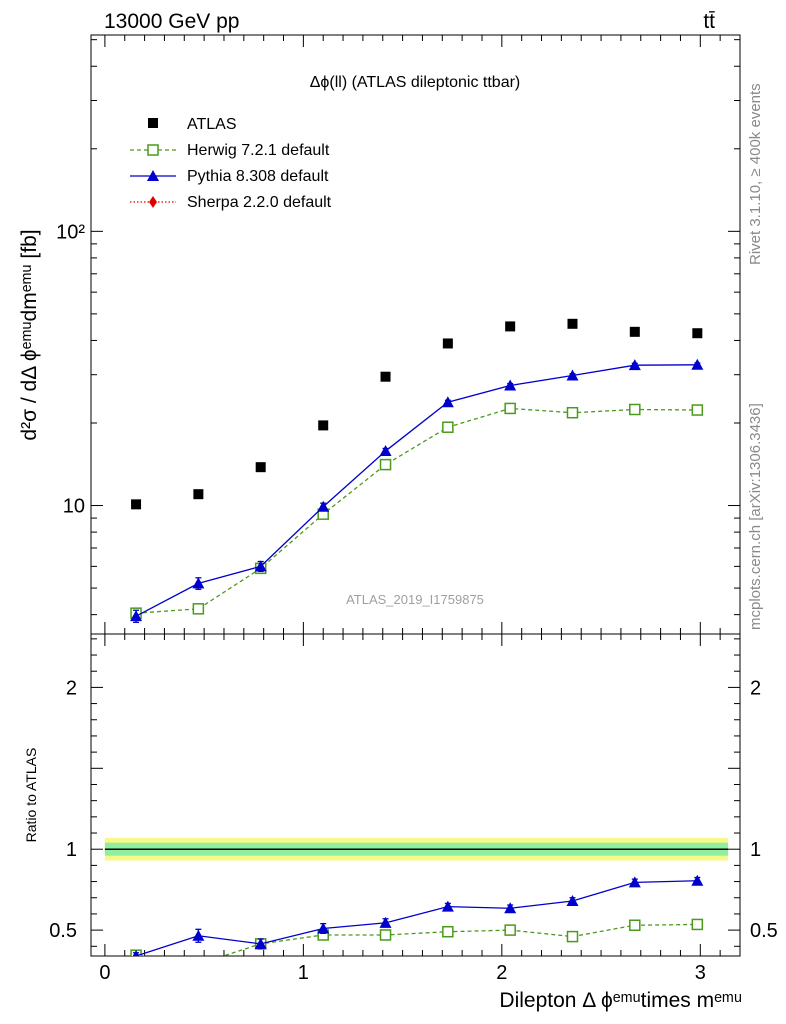  What do you see at coordinates (29, 334) in the screenshot?
I see `main-y-axis-label: d²σ / dΔ ϕᵉᵐᵘdmᵉᵐᵘ [fb]` at bounding box center [29, 334].